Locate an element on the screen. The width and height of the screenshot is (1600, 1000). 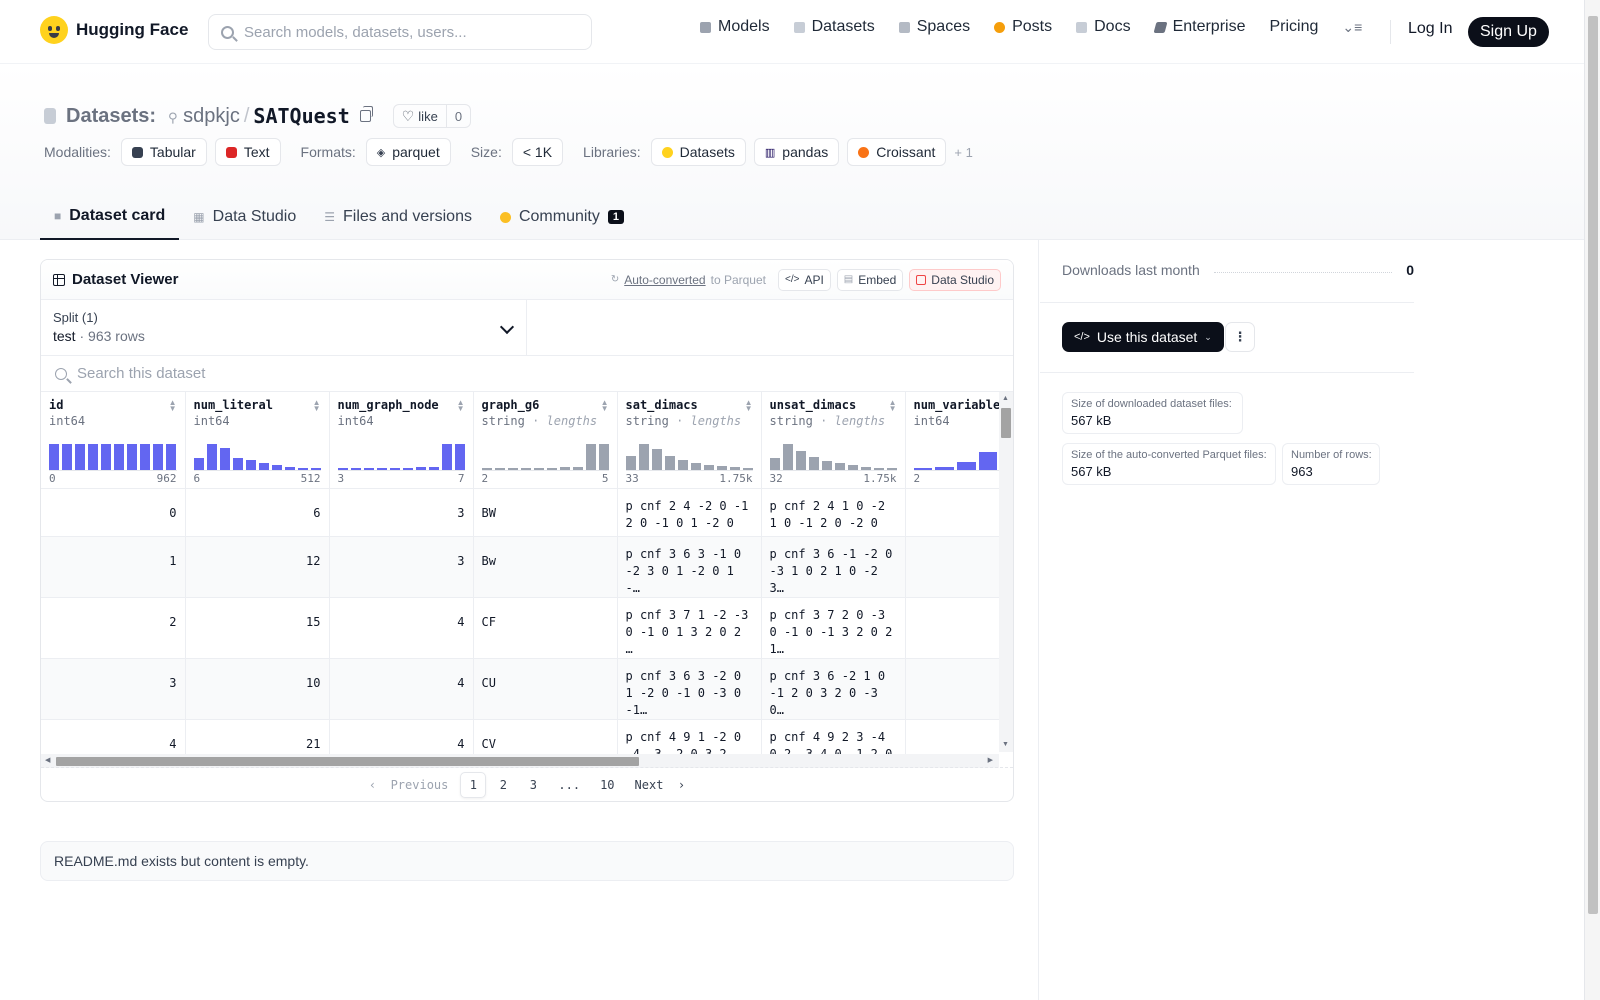
global-search is located at coordinates (400, 32).